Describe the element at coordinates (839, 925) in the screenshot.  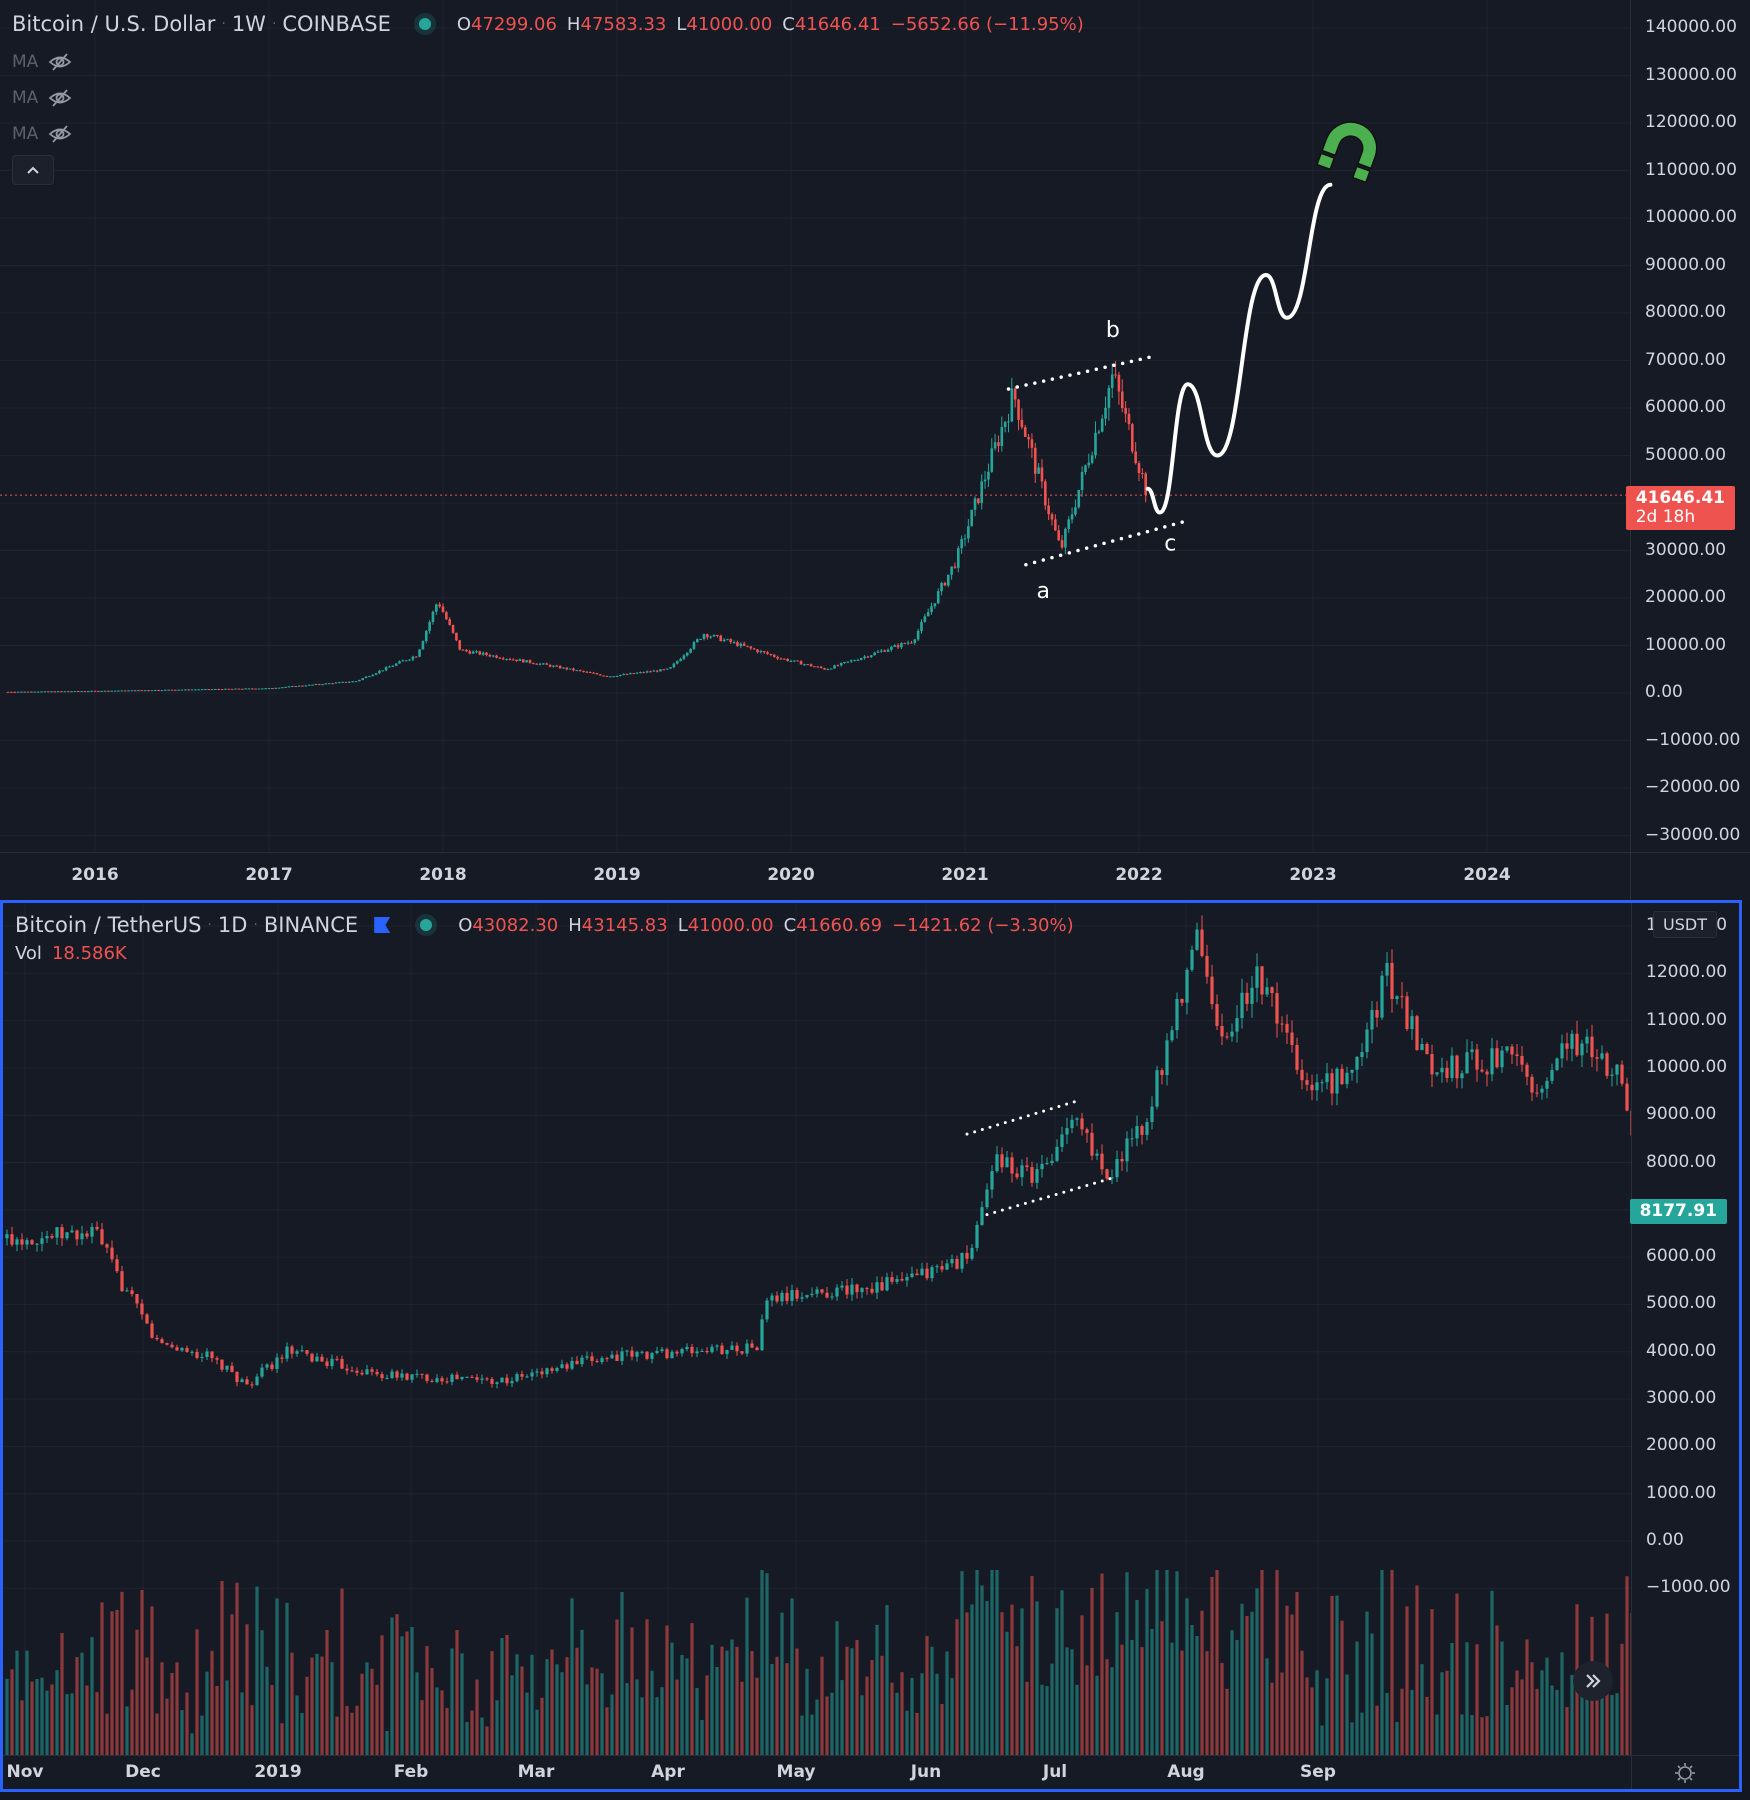
I see `close-value: 41660.69` at that location.